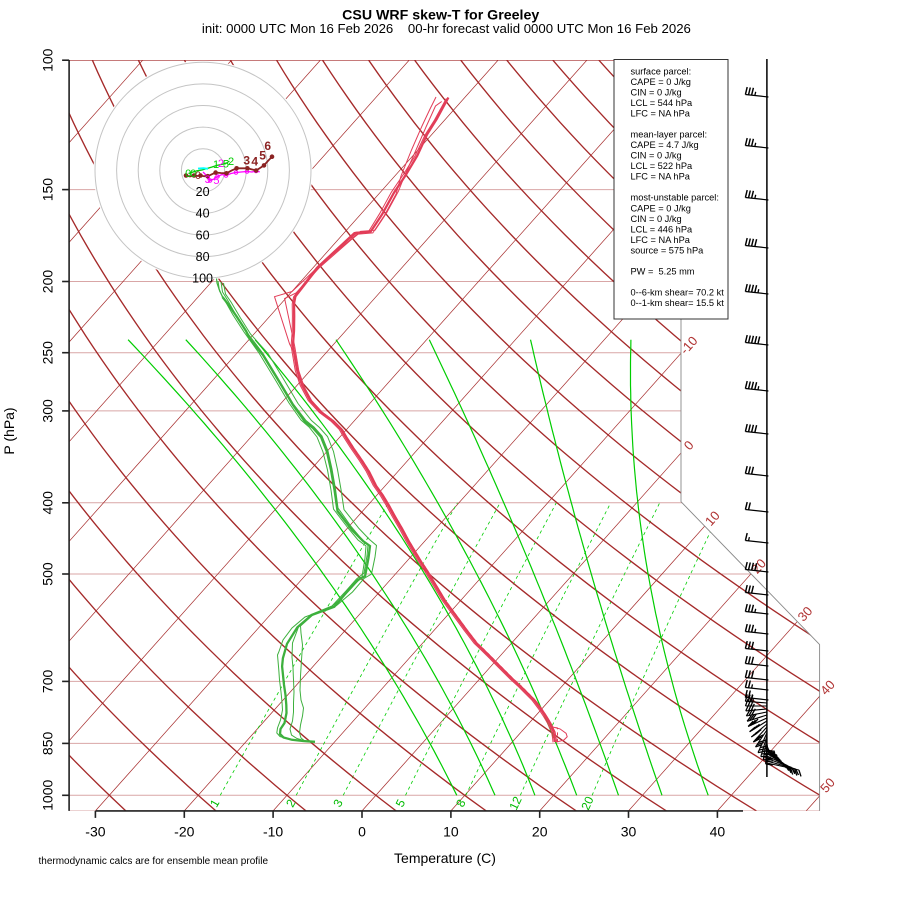  Describe the element at coordinates (48, 682) in the screenshot. I see `svg-text: 700` at that location.